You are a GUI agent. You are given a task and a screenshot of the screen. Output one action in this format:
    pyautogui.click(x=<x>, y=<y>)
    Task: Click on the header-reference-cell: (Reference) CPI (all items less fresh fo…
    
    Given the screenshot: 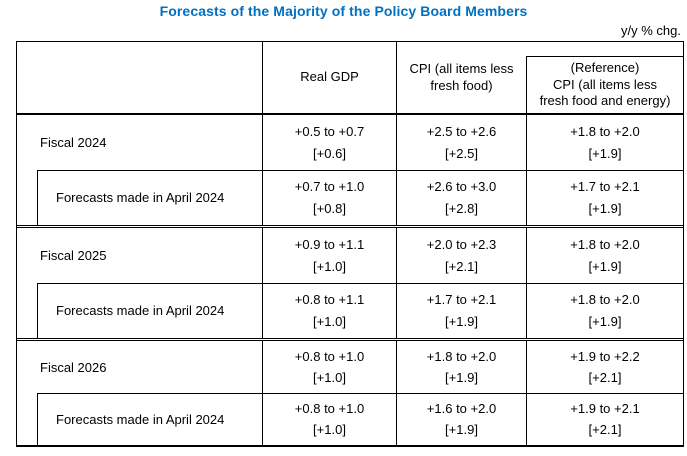 What is the action you would take?
    pyautogui.click(x=604, y=77)
    